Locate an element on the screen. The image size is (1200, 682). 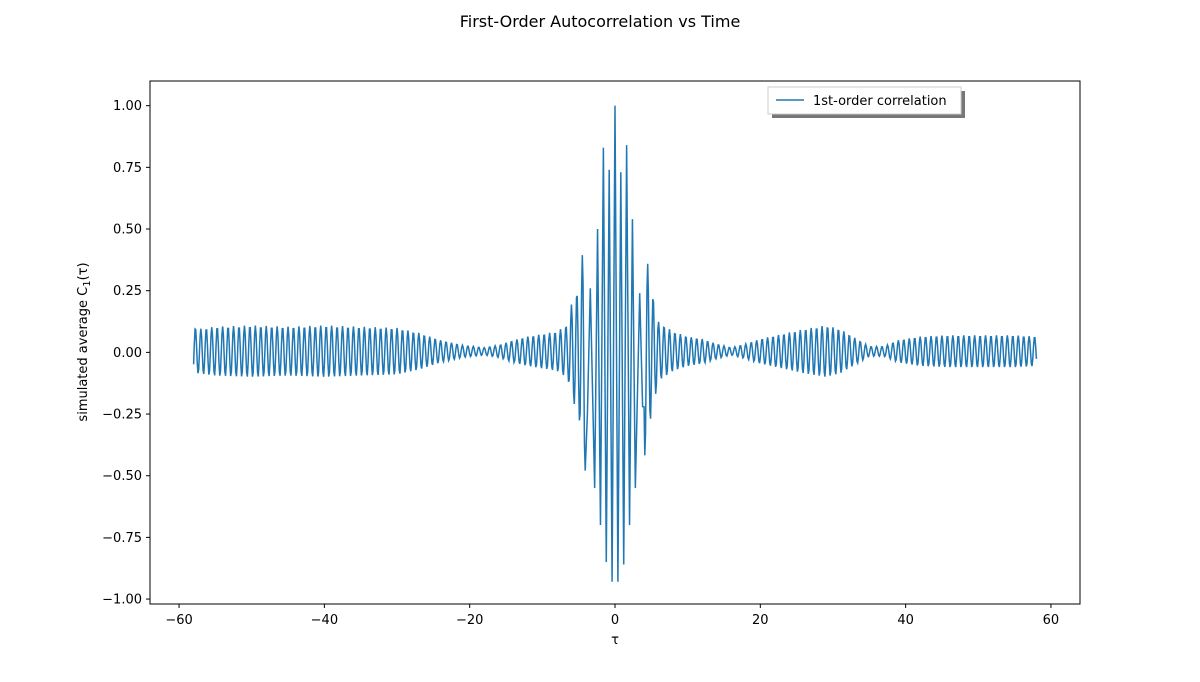
y-tick-label: −0.25 is located at coordinates (122, 415).